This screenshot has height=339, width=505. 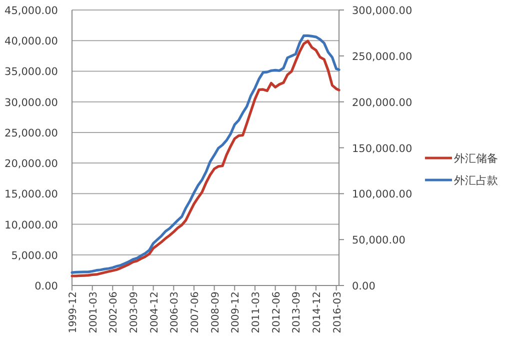 What do you see at coordinates (94, 313) in the screenshot?
I see `x-tick-label: 2001-03` at bounding box center [94, 313].